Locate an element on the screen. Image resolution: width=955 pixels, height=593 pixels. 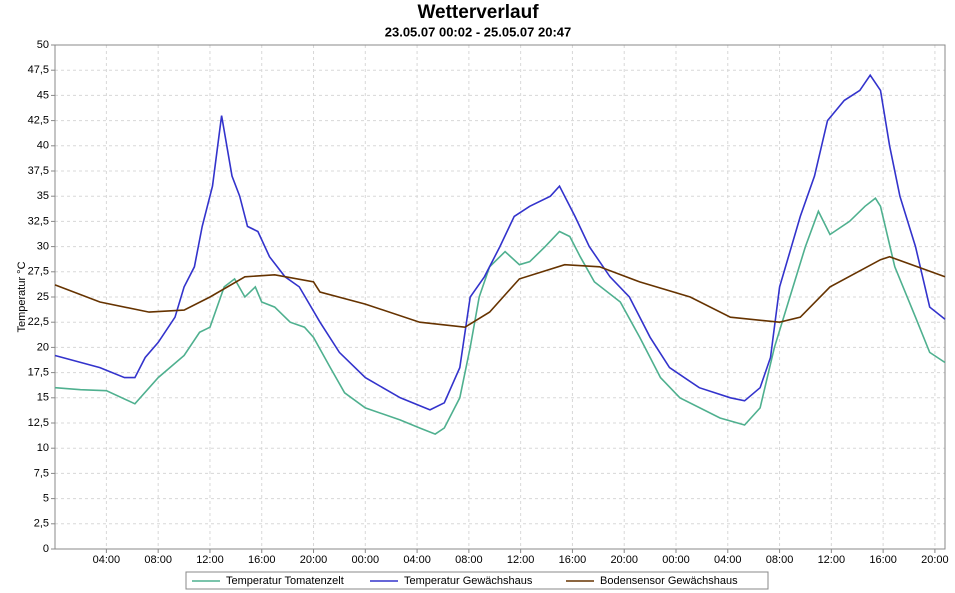
y-tick-label: 17,5 is located at coordinates (38, 373).